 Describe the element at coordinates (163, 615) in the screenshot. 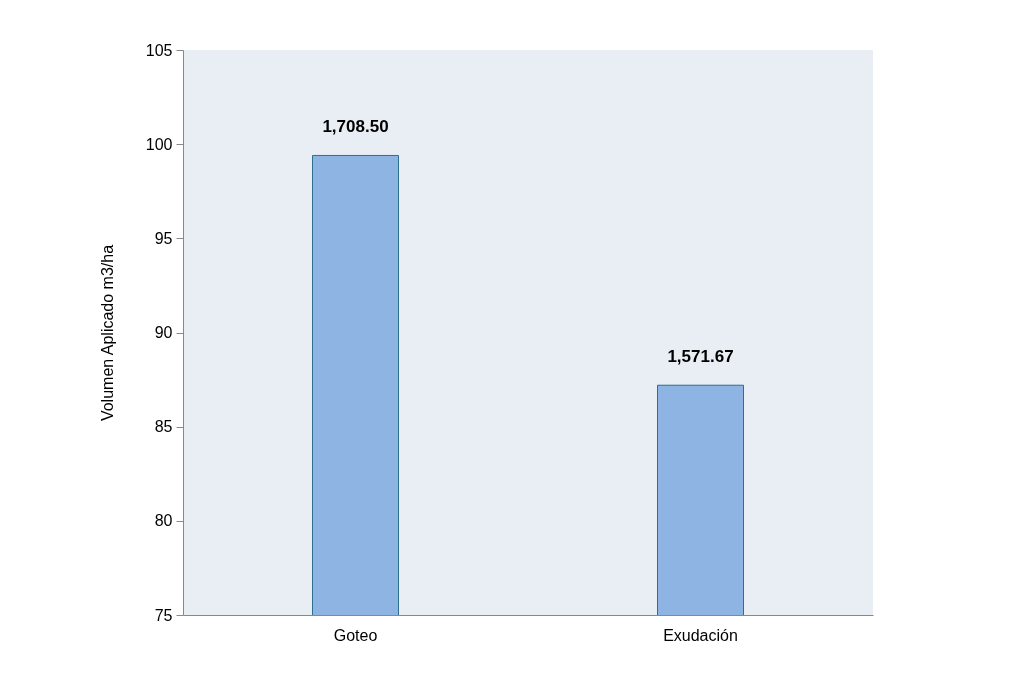

I see `y-tick-label: 75` at that location.